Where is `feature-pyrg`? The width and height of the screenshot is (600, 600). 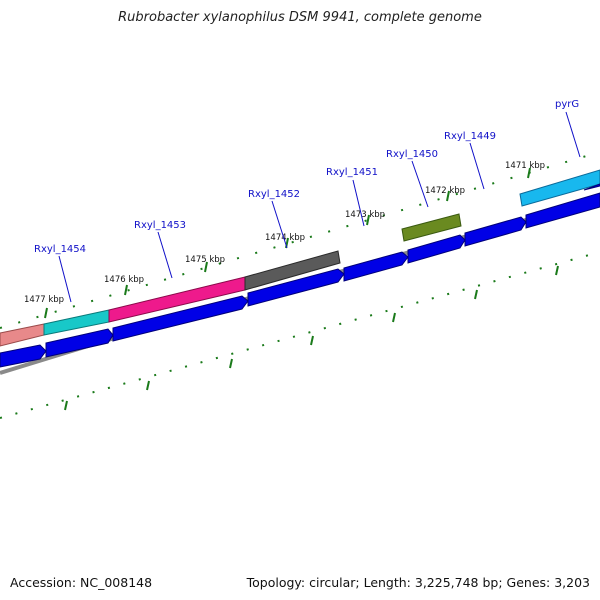 feature-pyrg is located at coordinates (559, 188).